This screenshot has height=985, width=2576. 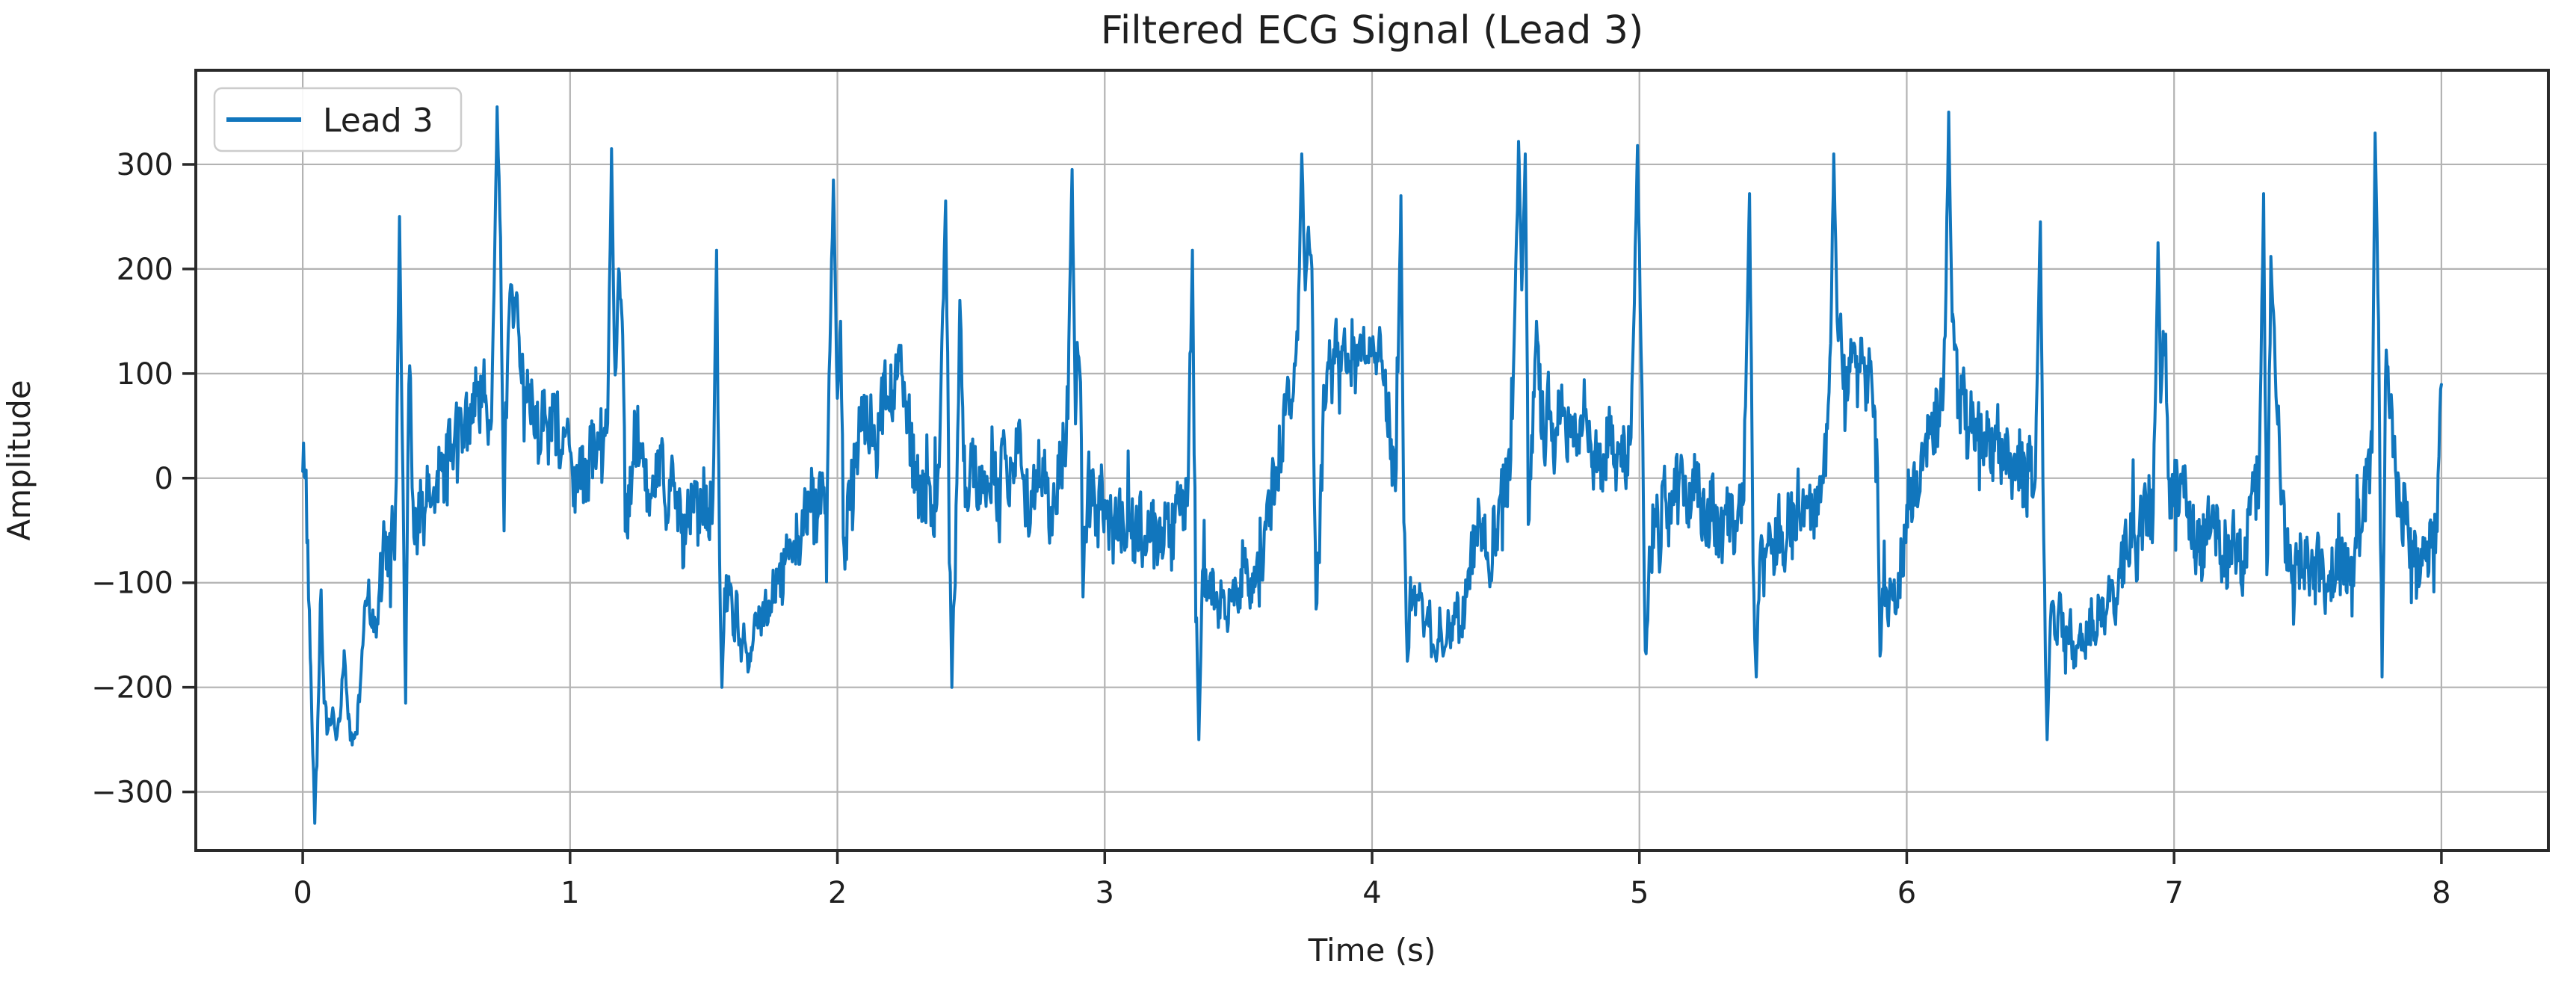 I want to click on x-axis-label: Time (s), so click(x=1372, y=950).